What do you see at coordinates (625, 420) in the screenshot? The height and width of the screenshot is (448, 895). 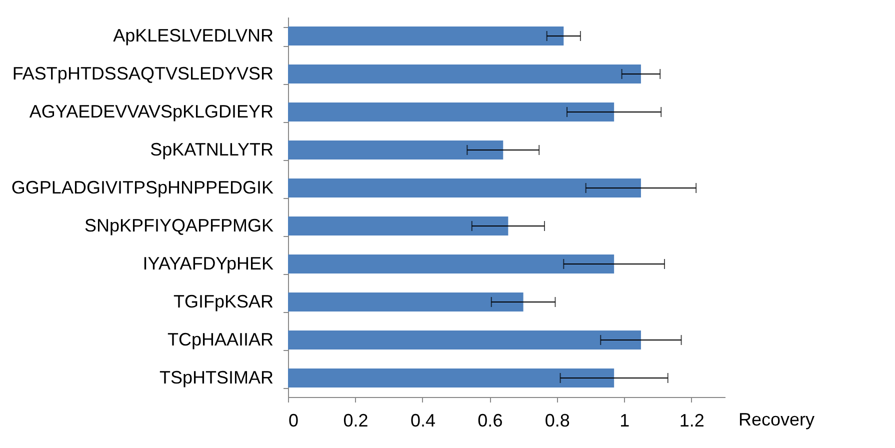 I see `x-tick-label: 1` at bounding box center [625, 420].